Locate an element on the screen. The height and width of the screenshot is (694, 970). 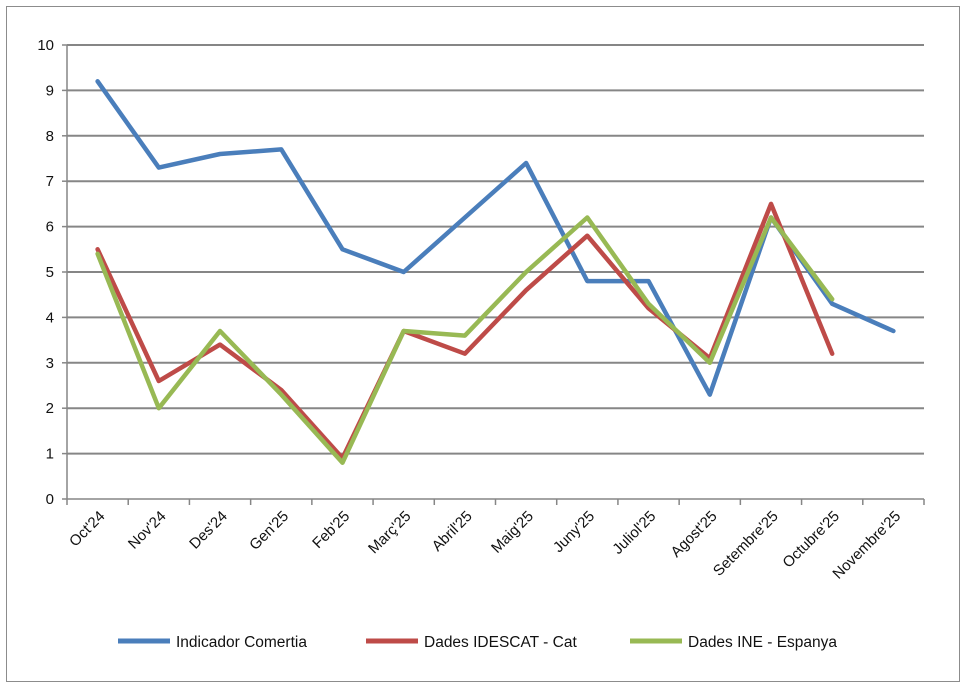
y-tick-label: 3 is located at coordinates (50, 363).